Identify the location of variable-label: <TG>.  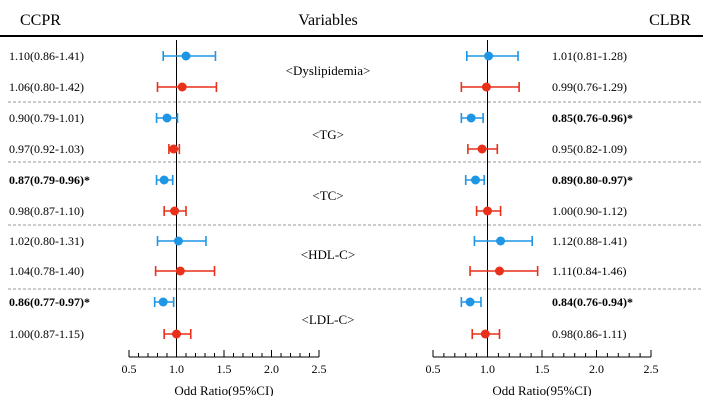
(328, 134).